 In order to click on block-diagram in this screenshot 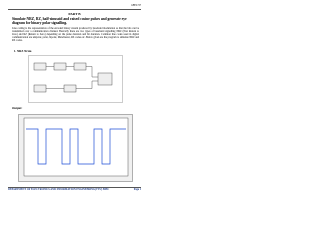, I will do `click(75, 79)`.